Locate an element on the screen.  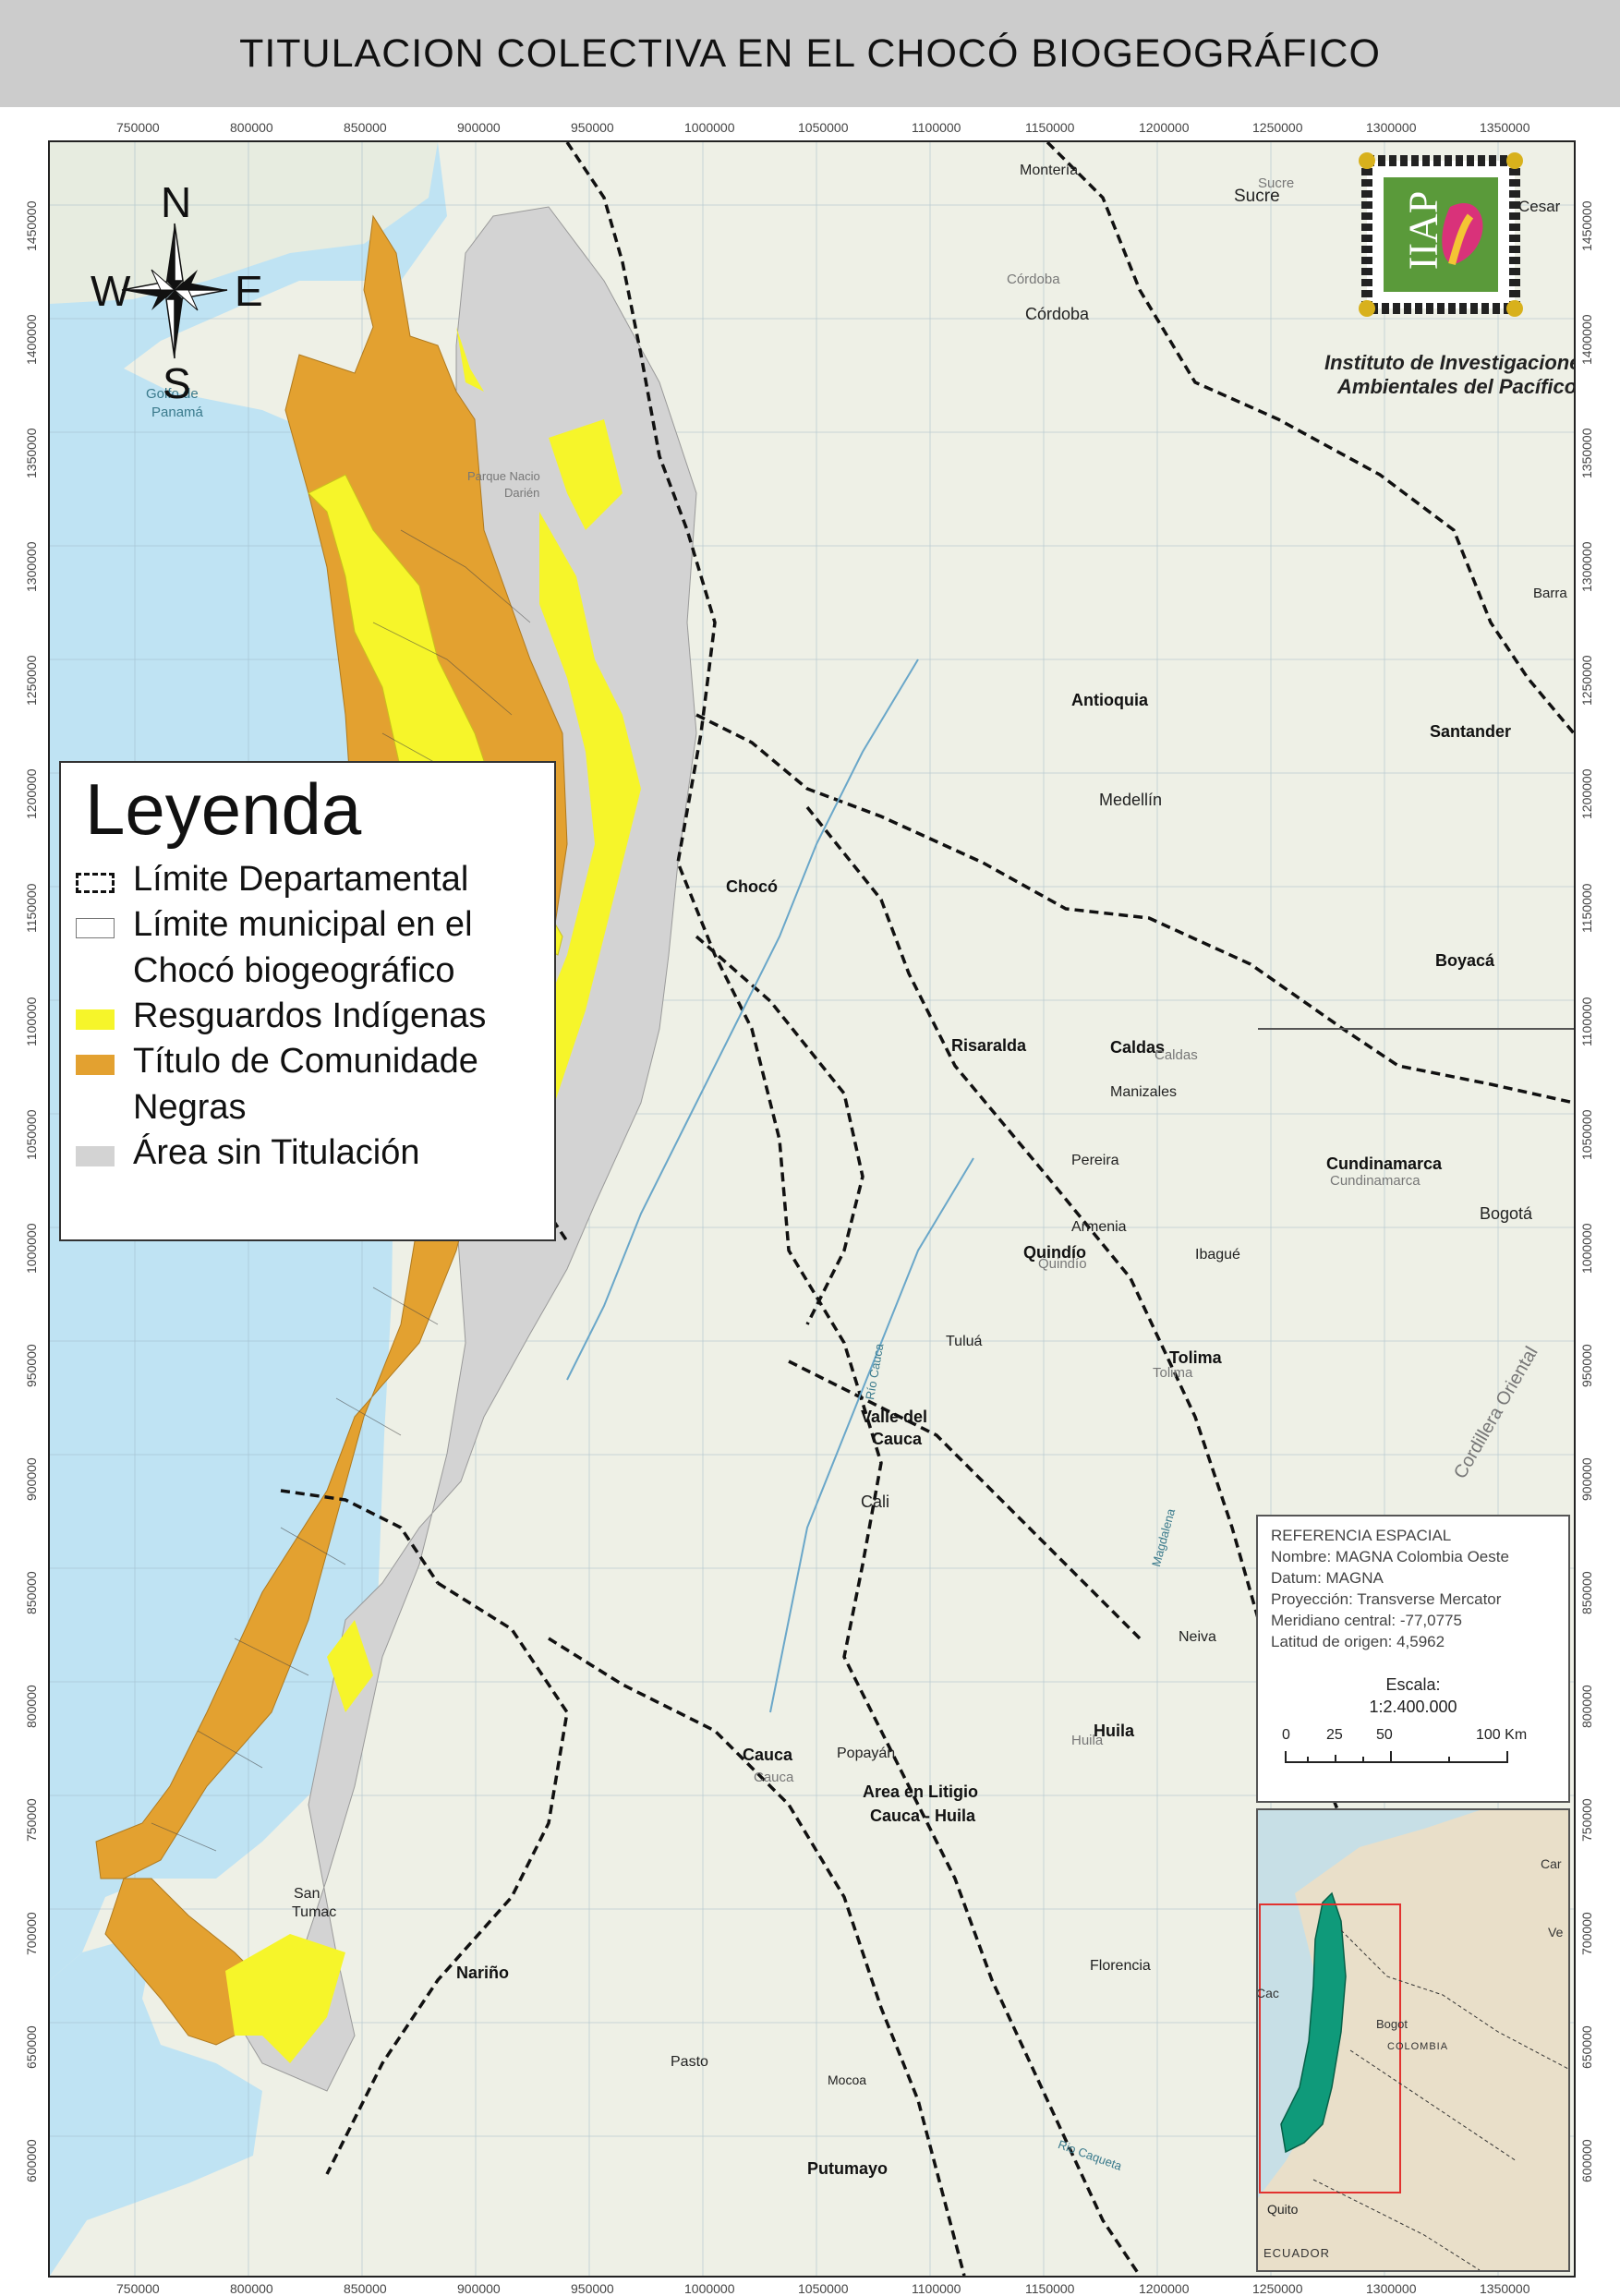
place-ibague: Ibagué is located at coordinates (1217, 1255).